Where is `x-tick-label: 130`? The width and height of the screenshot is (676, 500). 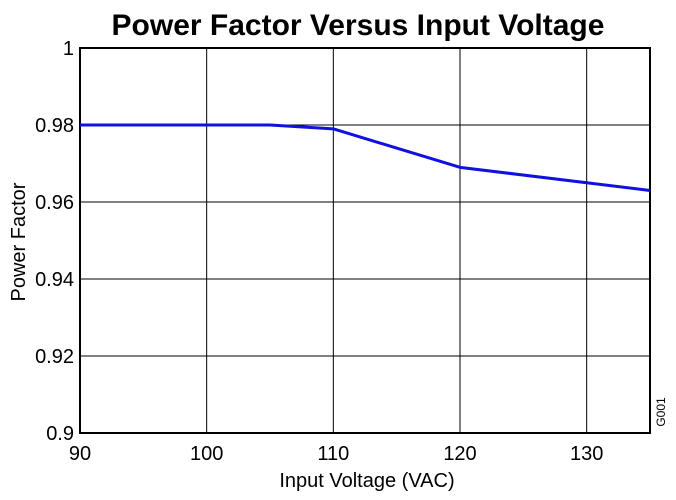
x-tick-label: 130 is located at coordinates (586, 454).